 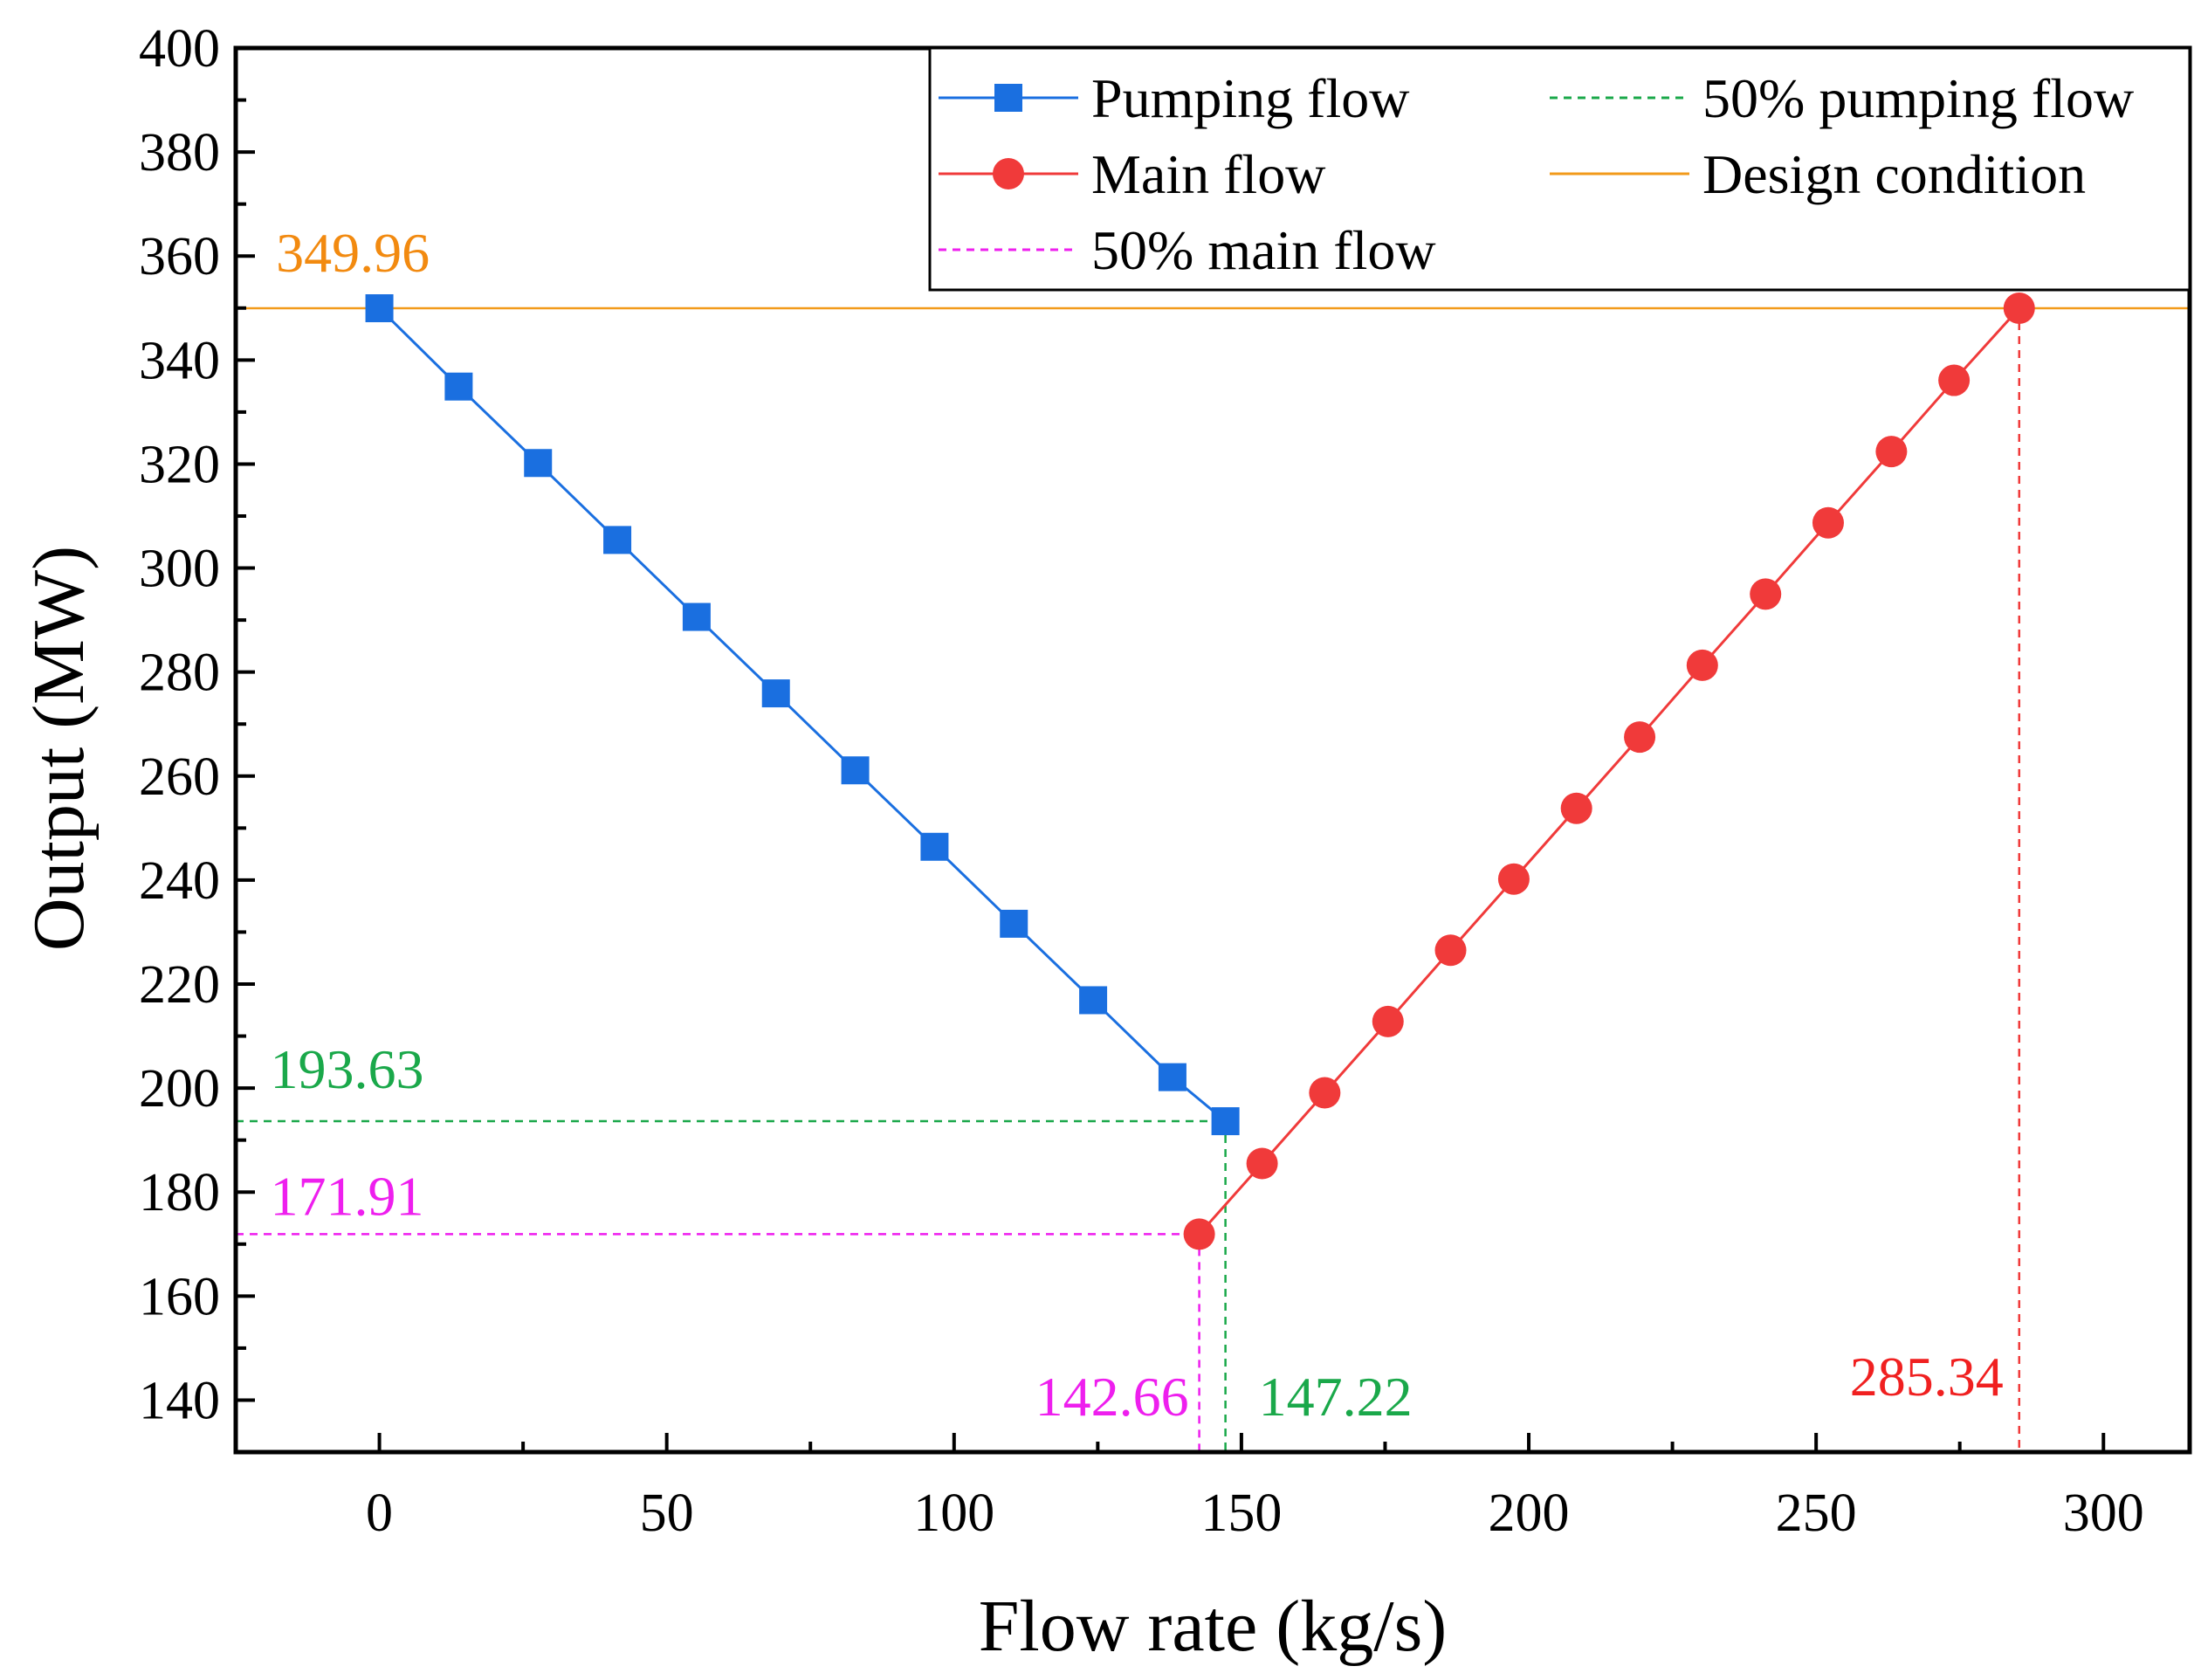 What do you see at coordinates (179, 464) in the screenshot?
I see `y-tick-label: 320` at bounding box center [179, 464].